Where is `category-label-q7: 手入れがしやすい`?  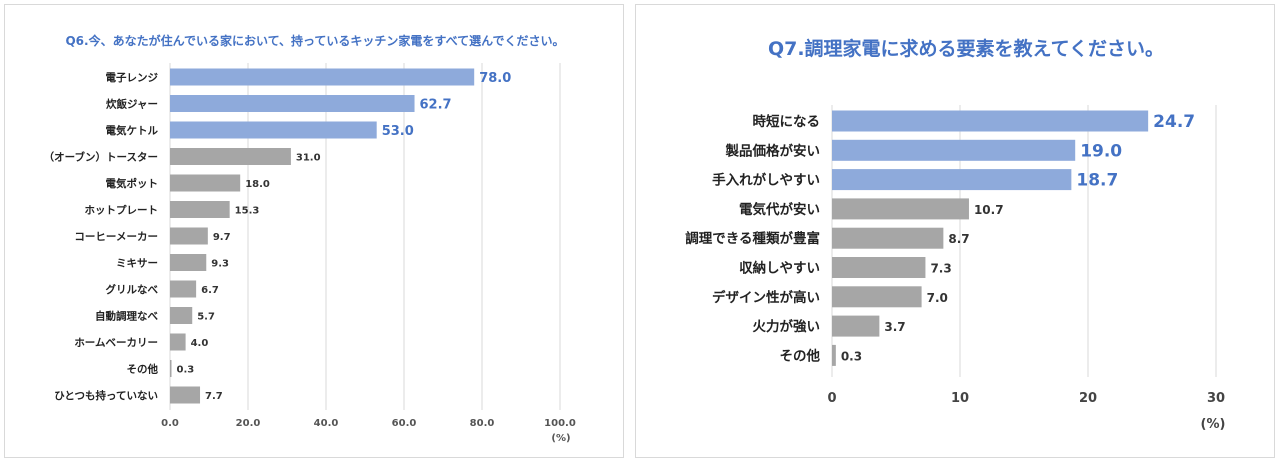 category-label-q7: 手入れがしやすい is located at coordinates (766, 180).